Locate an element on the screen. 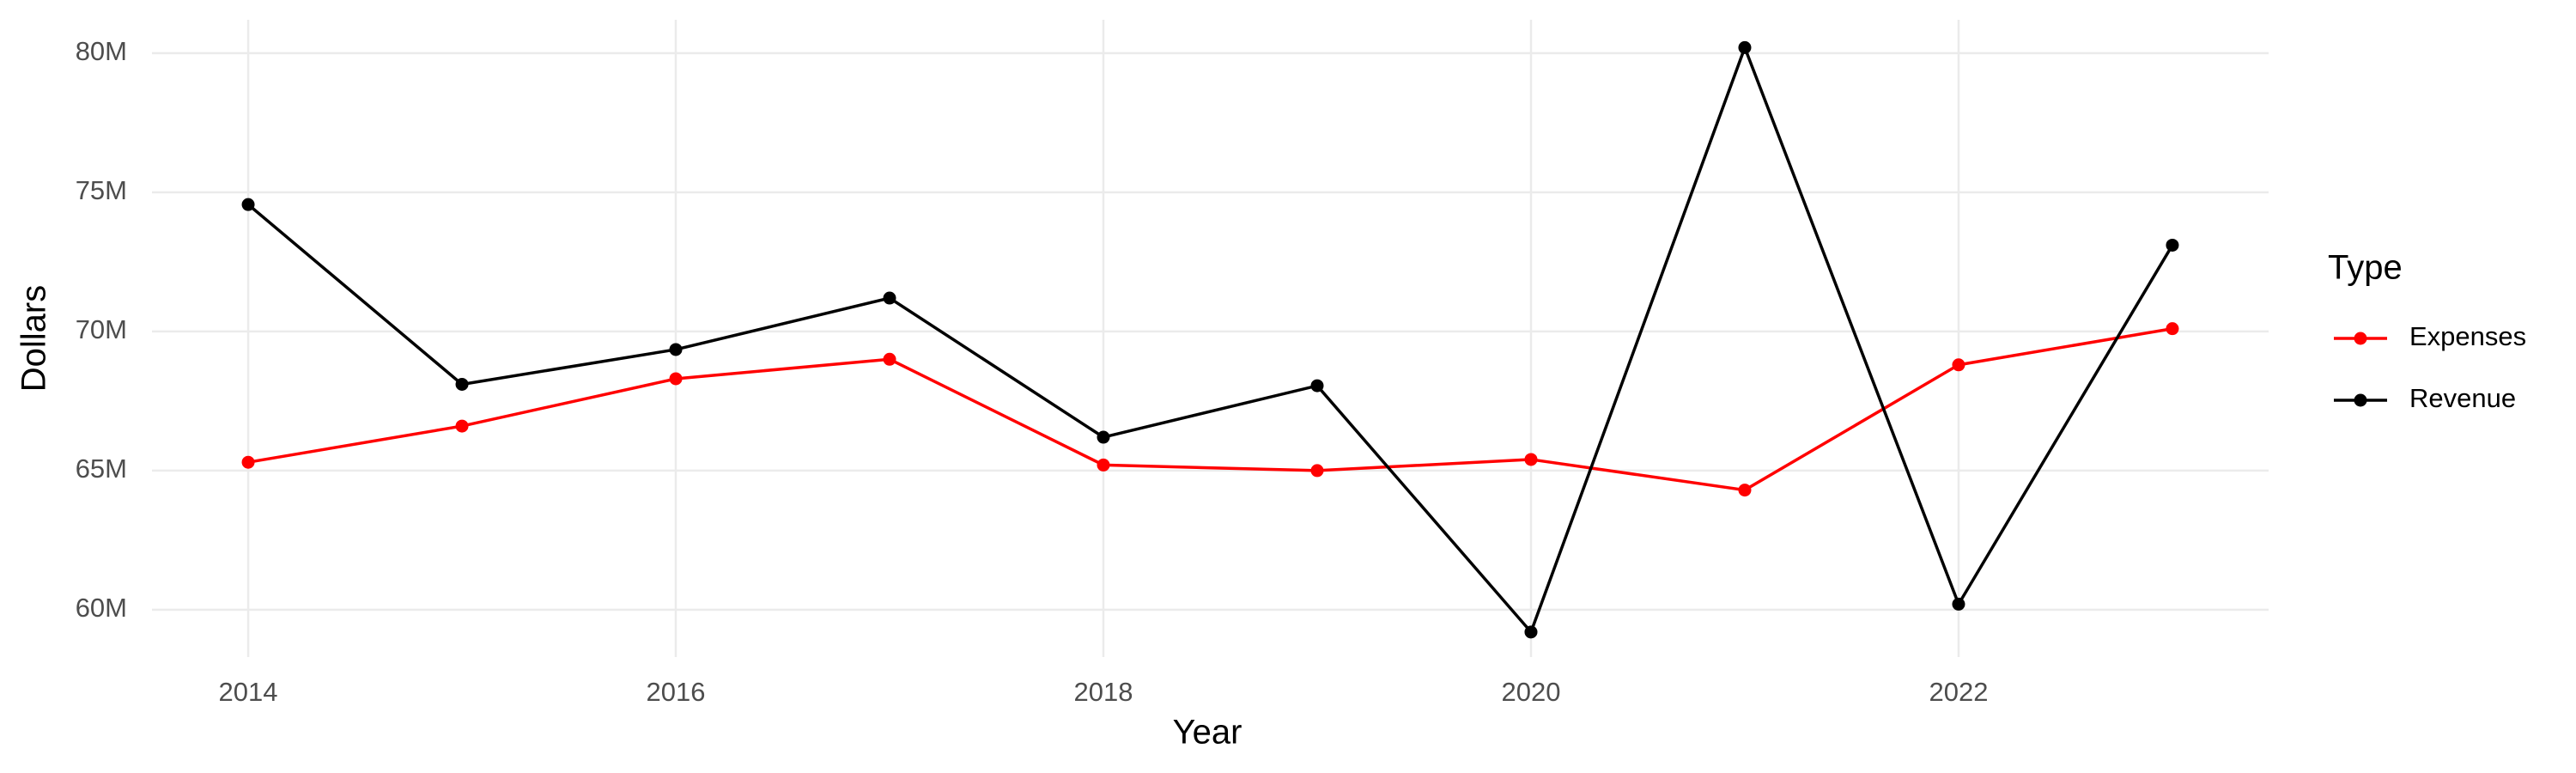 The height and width of the screenshot is (773, 2576). x-tick-label: 2018 is located at coordinates (1103, 692).